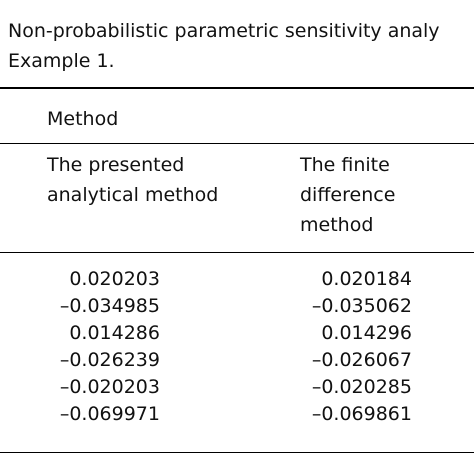 The image size is (474, 474). What do you see at coordinates (109, 387) in the screenshot?
I see `cell: –0.020203` at bounding box center [109, 387].